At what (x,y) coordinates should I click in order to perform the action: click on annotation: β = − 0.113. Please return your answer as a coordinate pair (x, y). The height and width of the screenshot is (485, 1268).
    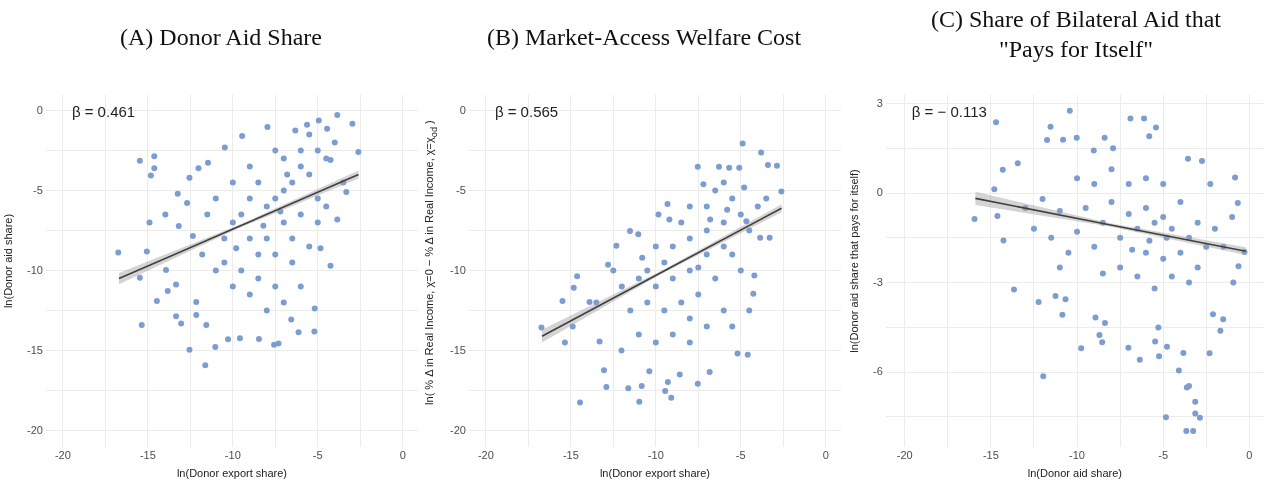
    Looking at the image, I should click on (949, 111).